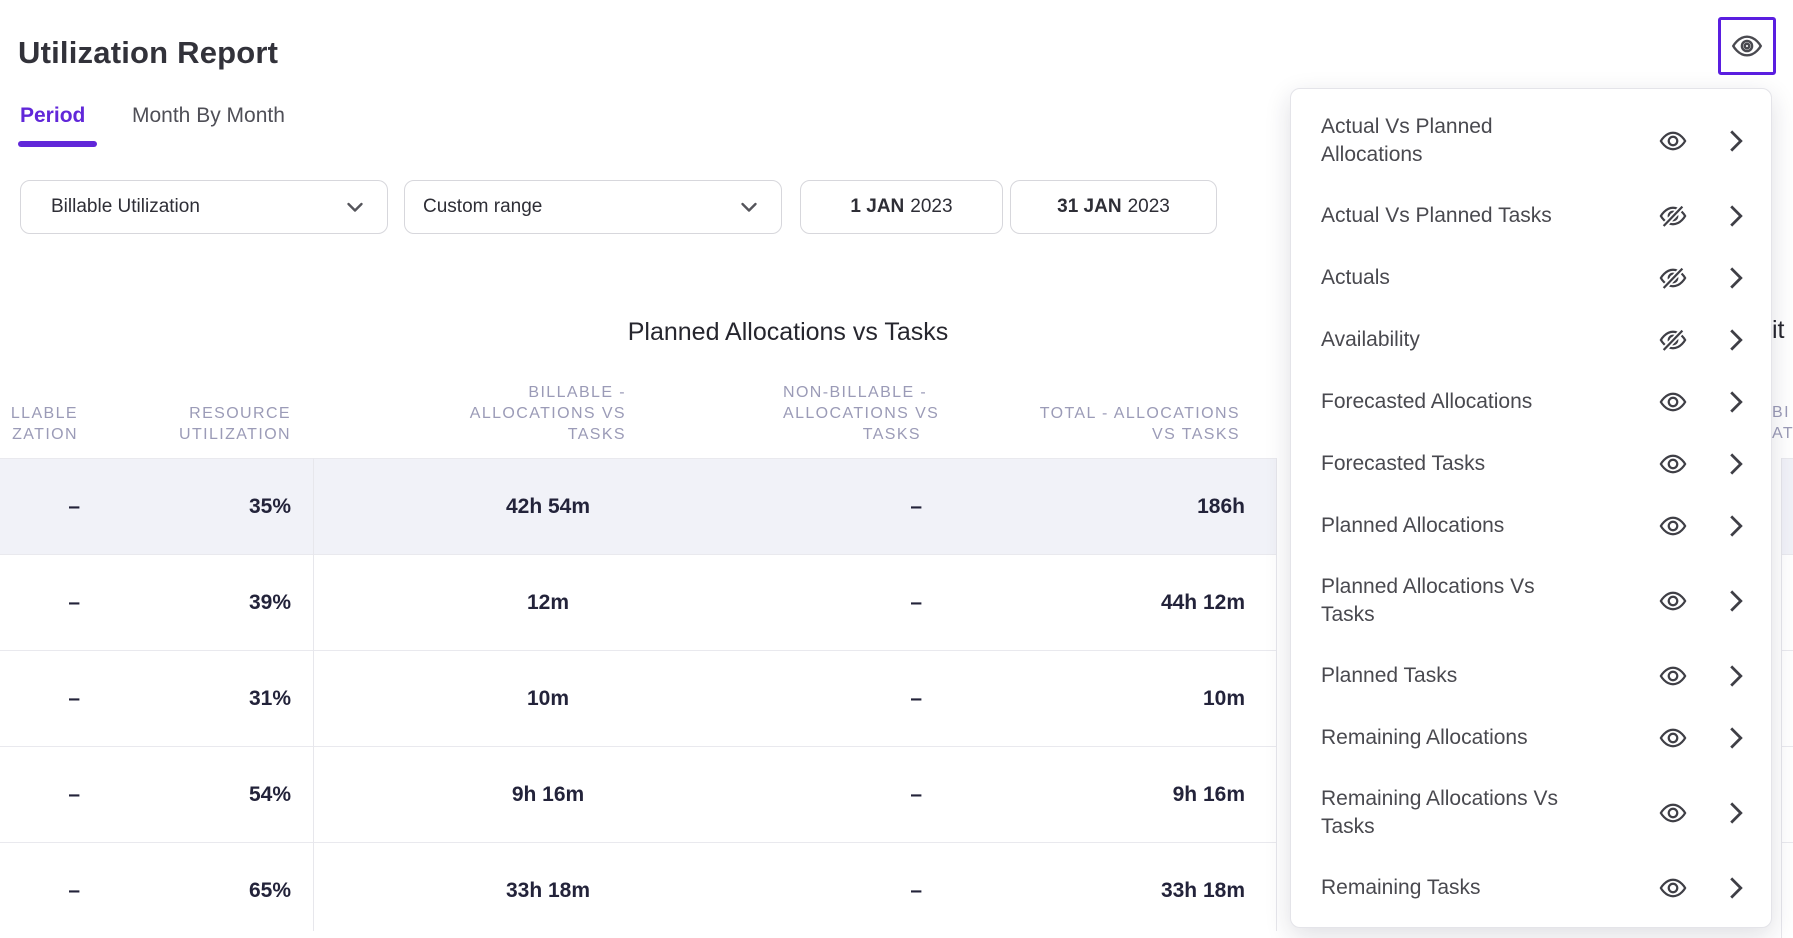 The image size is (1793, 938). What do you see at coordinates (1531, 216) in the screenshot?
I see `visibility-menu-item: Actual Vs Planned Tasks` at bounding box center [1531, 216].